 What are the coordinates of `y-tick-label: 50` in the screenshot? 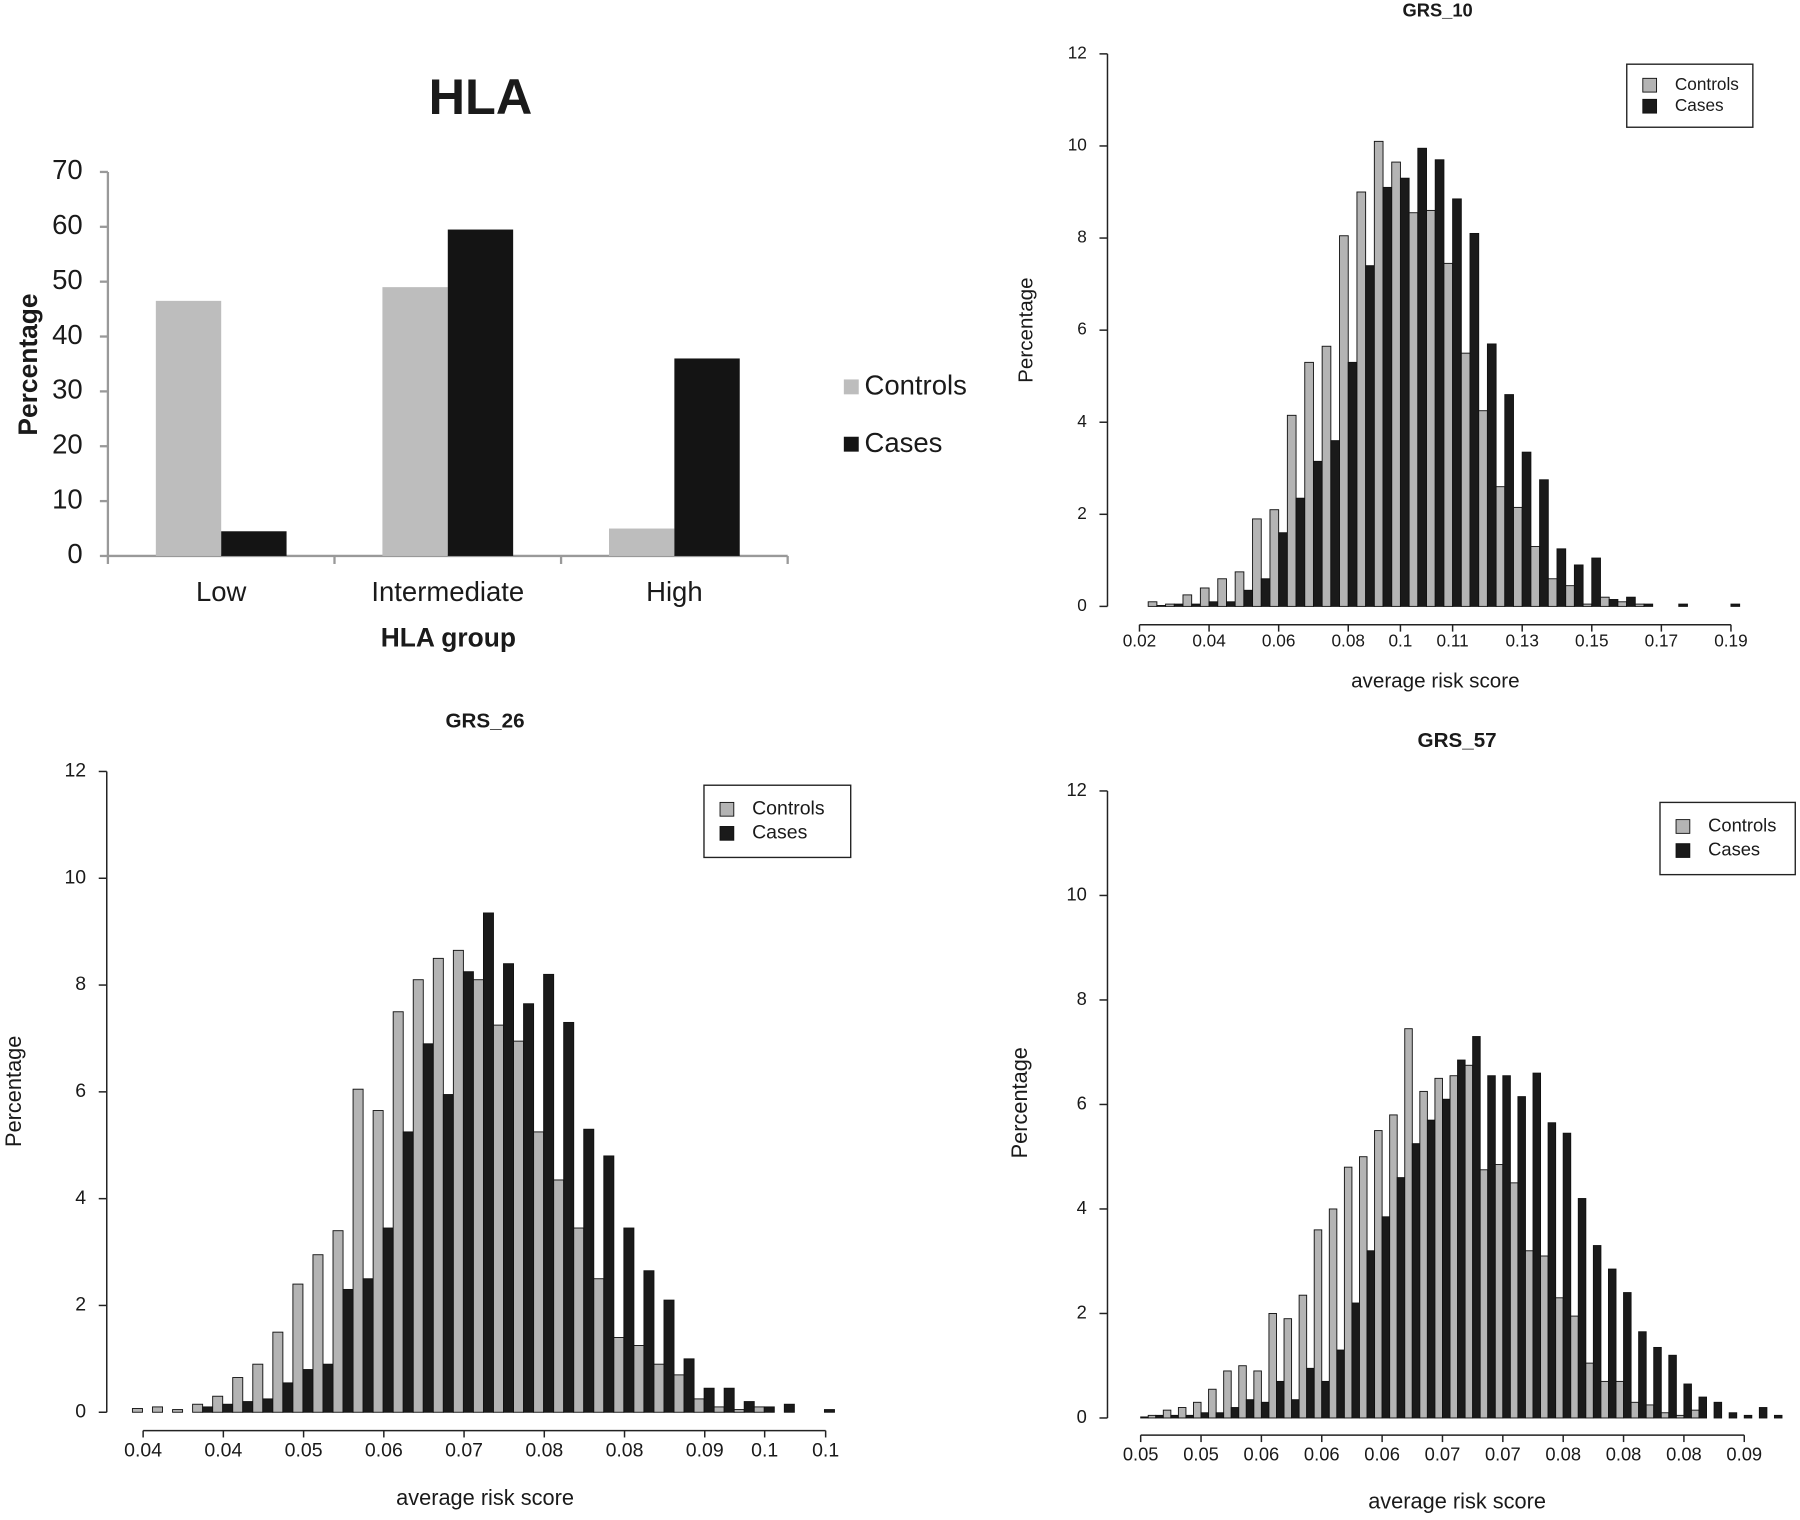 It's located at (67, 279).